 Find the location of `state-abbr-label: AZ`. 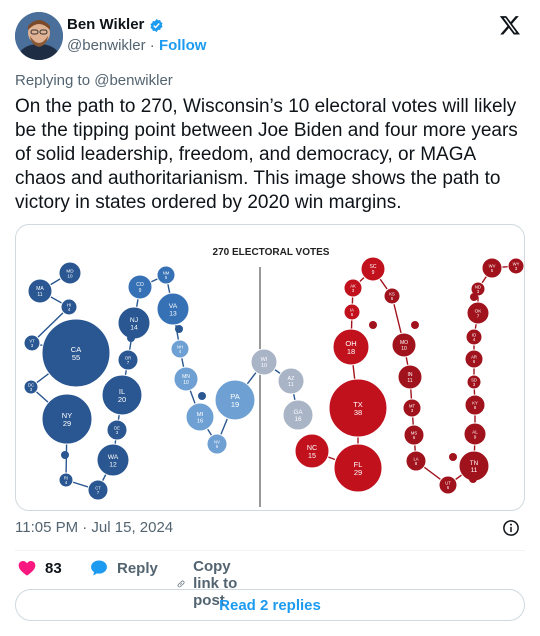

state-abbr-label: AZ is located at coordinates (292, 379).